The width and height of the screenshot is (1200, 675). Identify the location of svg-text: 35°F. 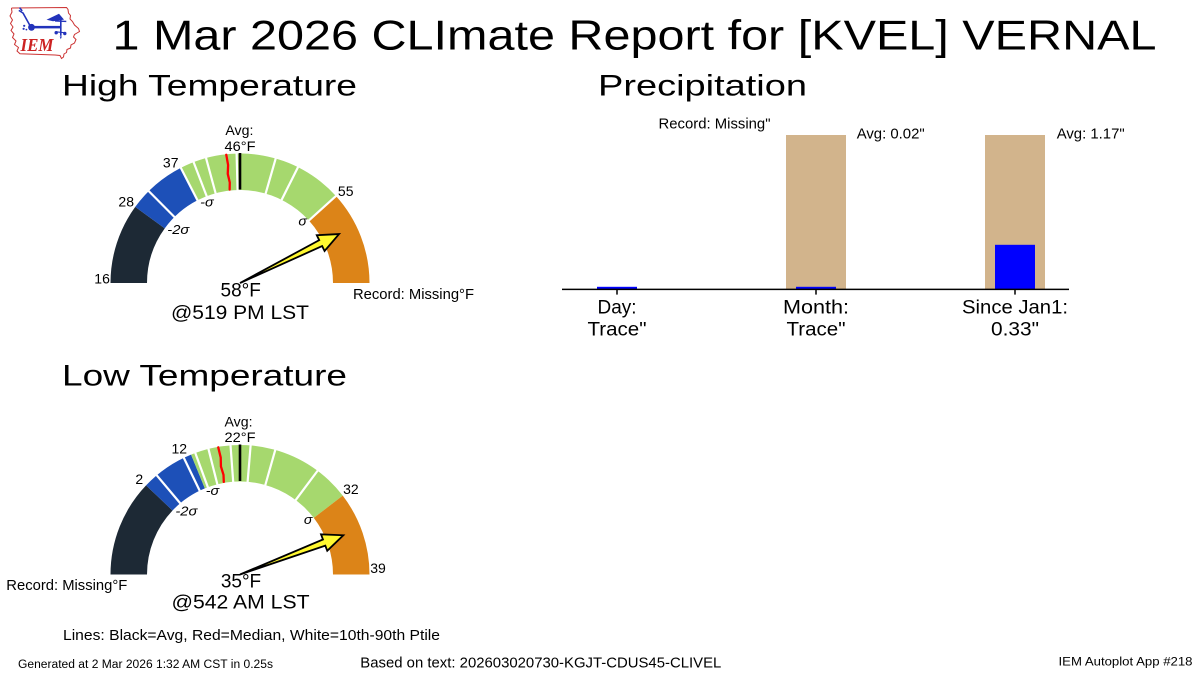
(241, 582).